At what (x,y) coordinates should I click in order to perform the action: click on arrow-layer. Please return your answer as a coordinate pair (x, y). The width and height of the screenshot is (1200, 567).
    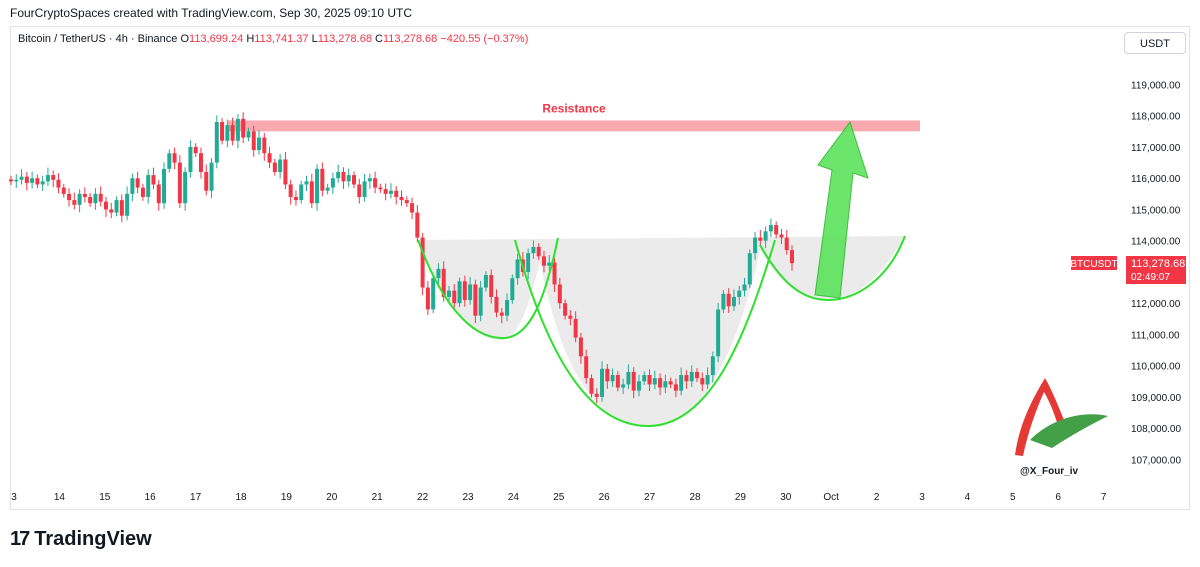
    Looking at the image, I should click on (841, 209).